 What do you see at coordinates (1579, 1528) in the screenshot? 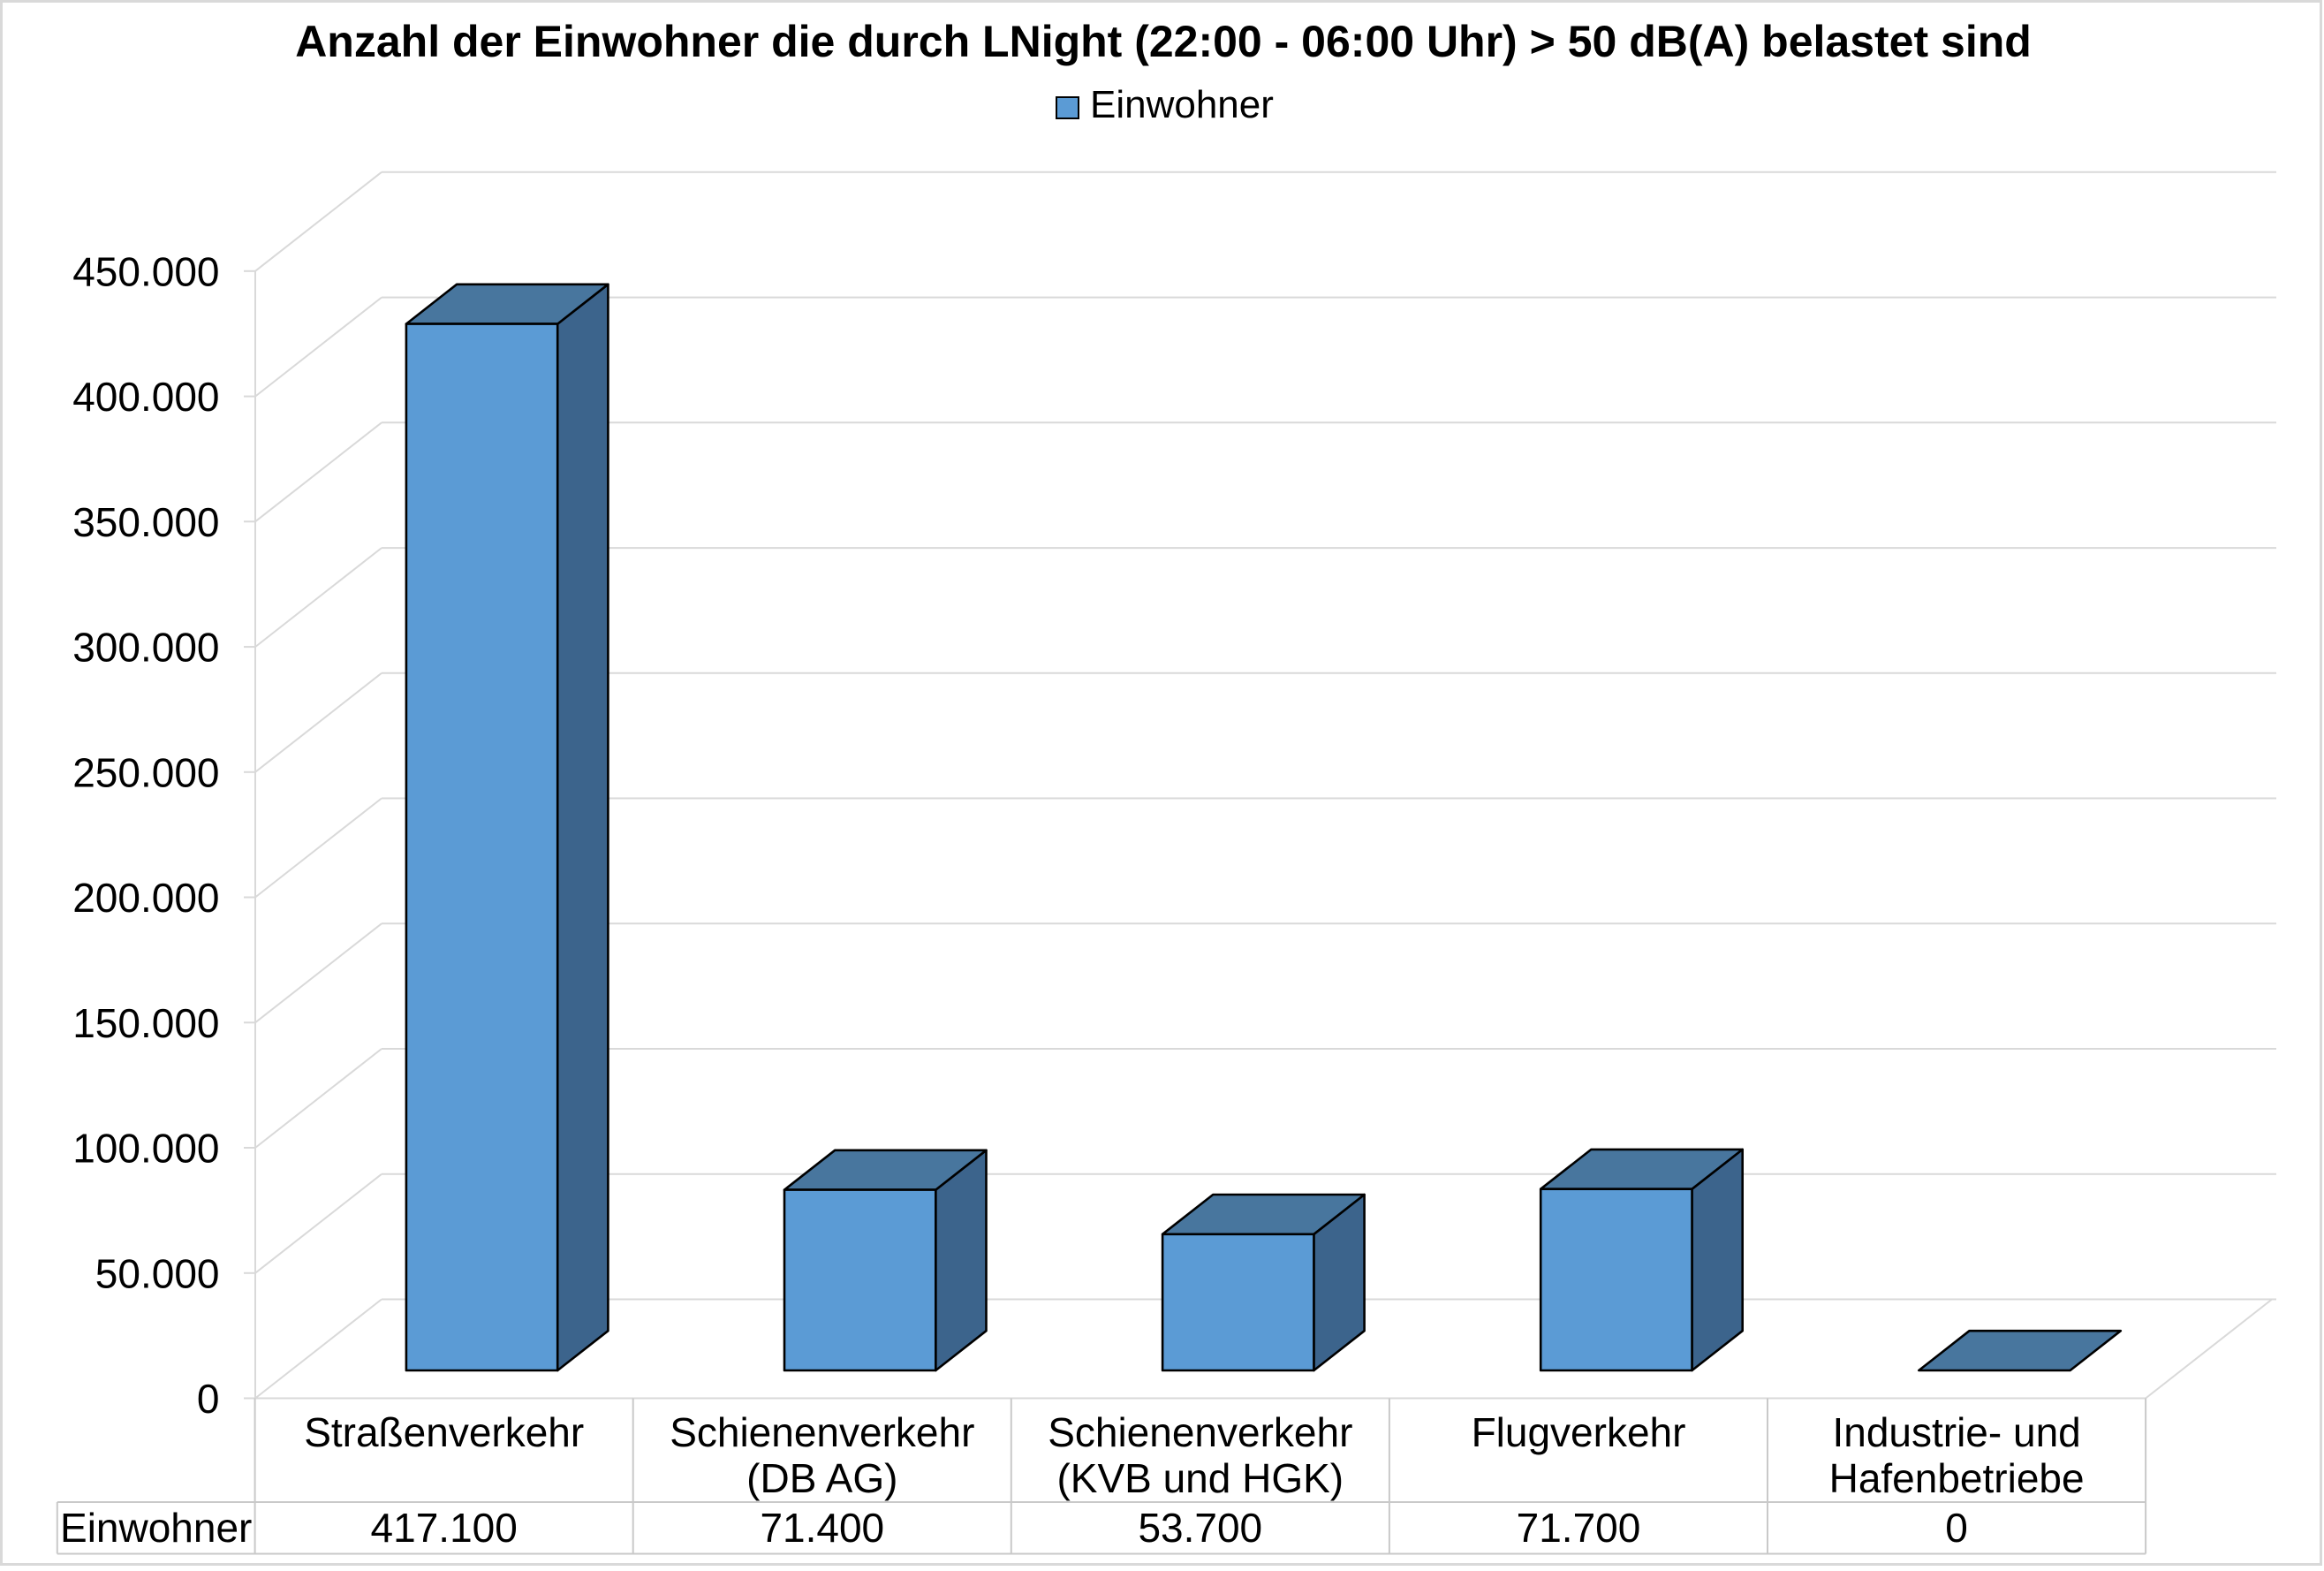
I see `svg-text: 71.700` at bounding box center [1579, 1528].